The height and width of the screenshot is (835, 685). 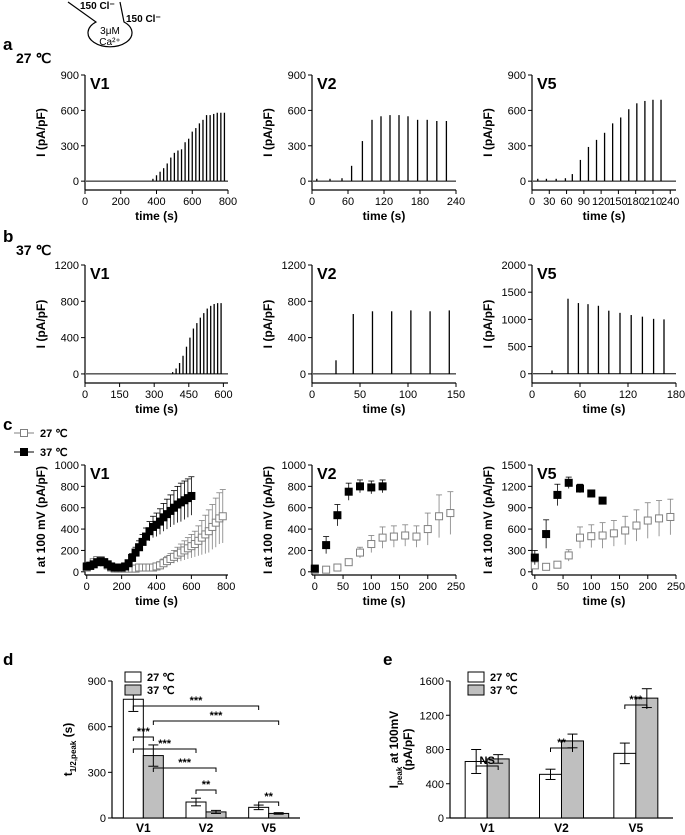 What do you see at coordinates (8, 44) in the screenshot?
I see `panel-letter: a` at bounding box center [8, 44].